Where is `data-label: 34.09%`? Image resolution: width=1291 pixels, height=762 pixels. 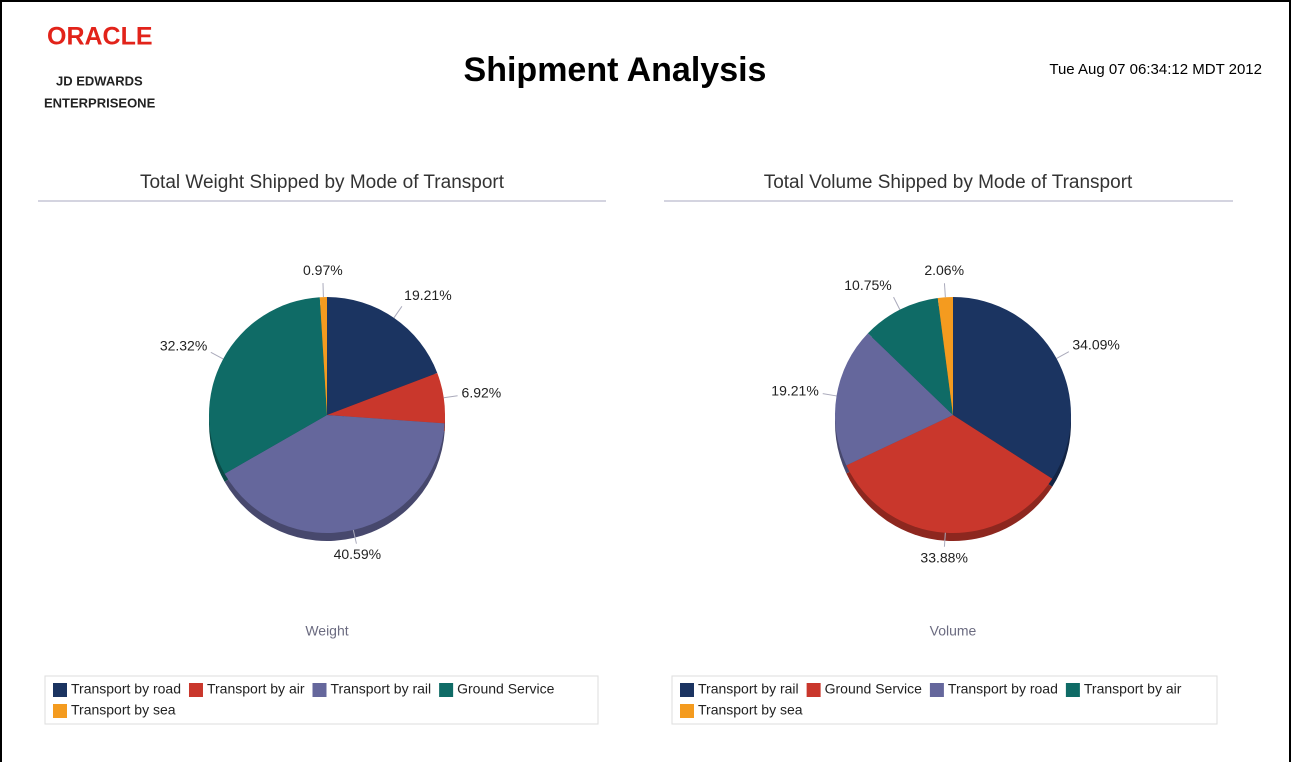 data-label: 34.09% is located at coordinates (1095, 345).